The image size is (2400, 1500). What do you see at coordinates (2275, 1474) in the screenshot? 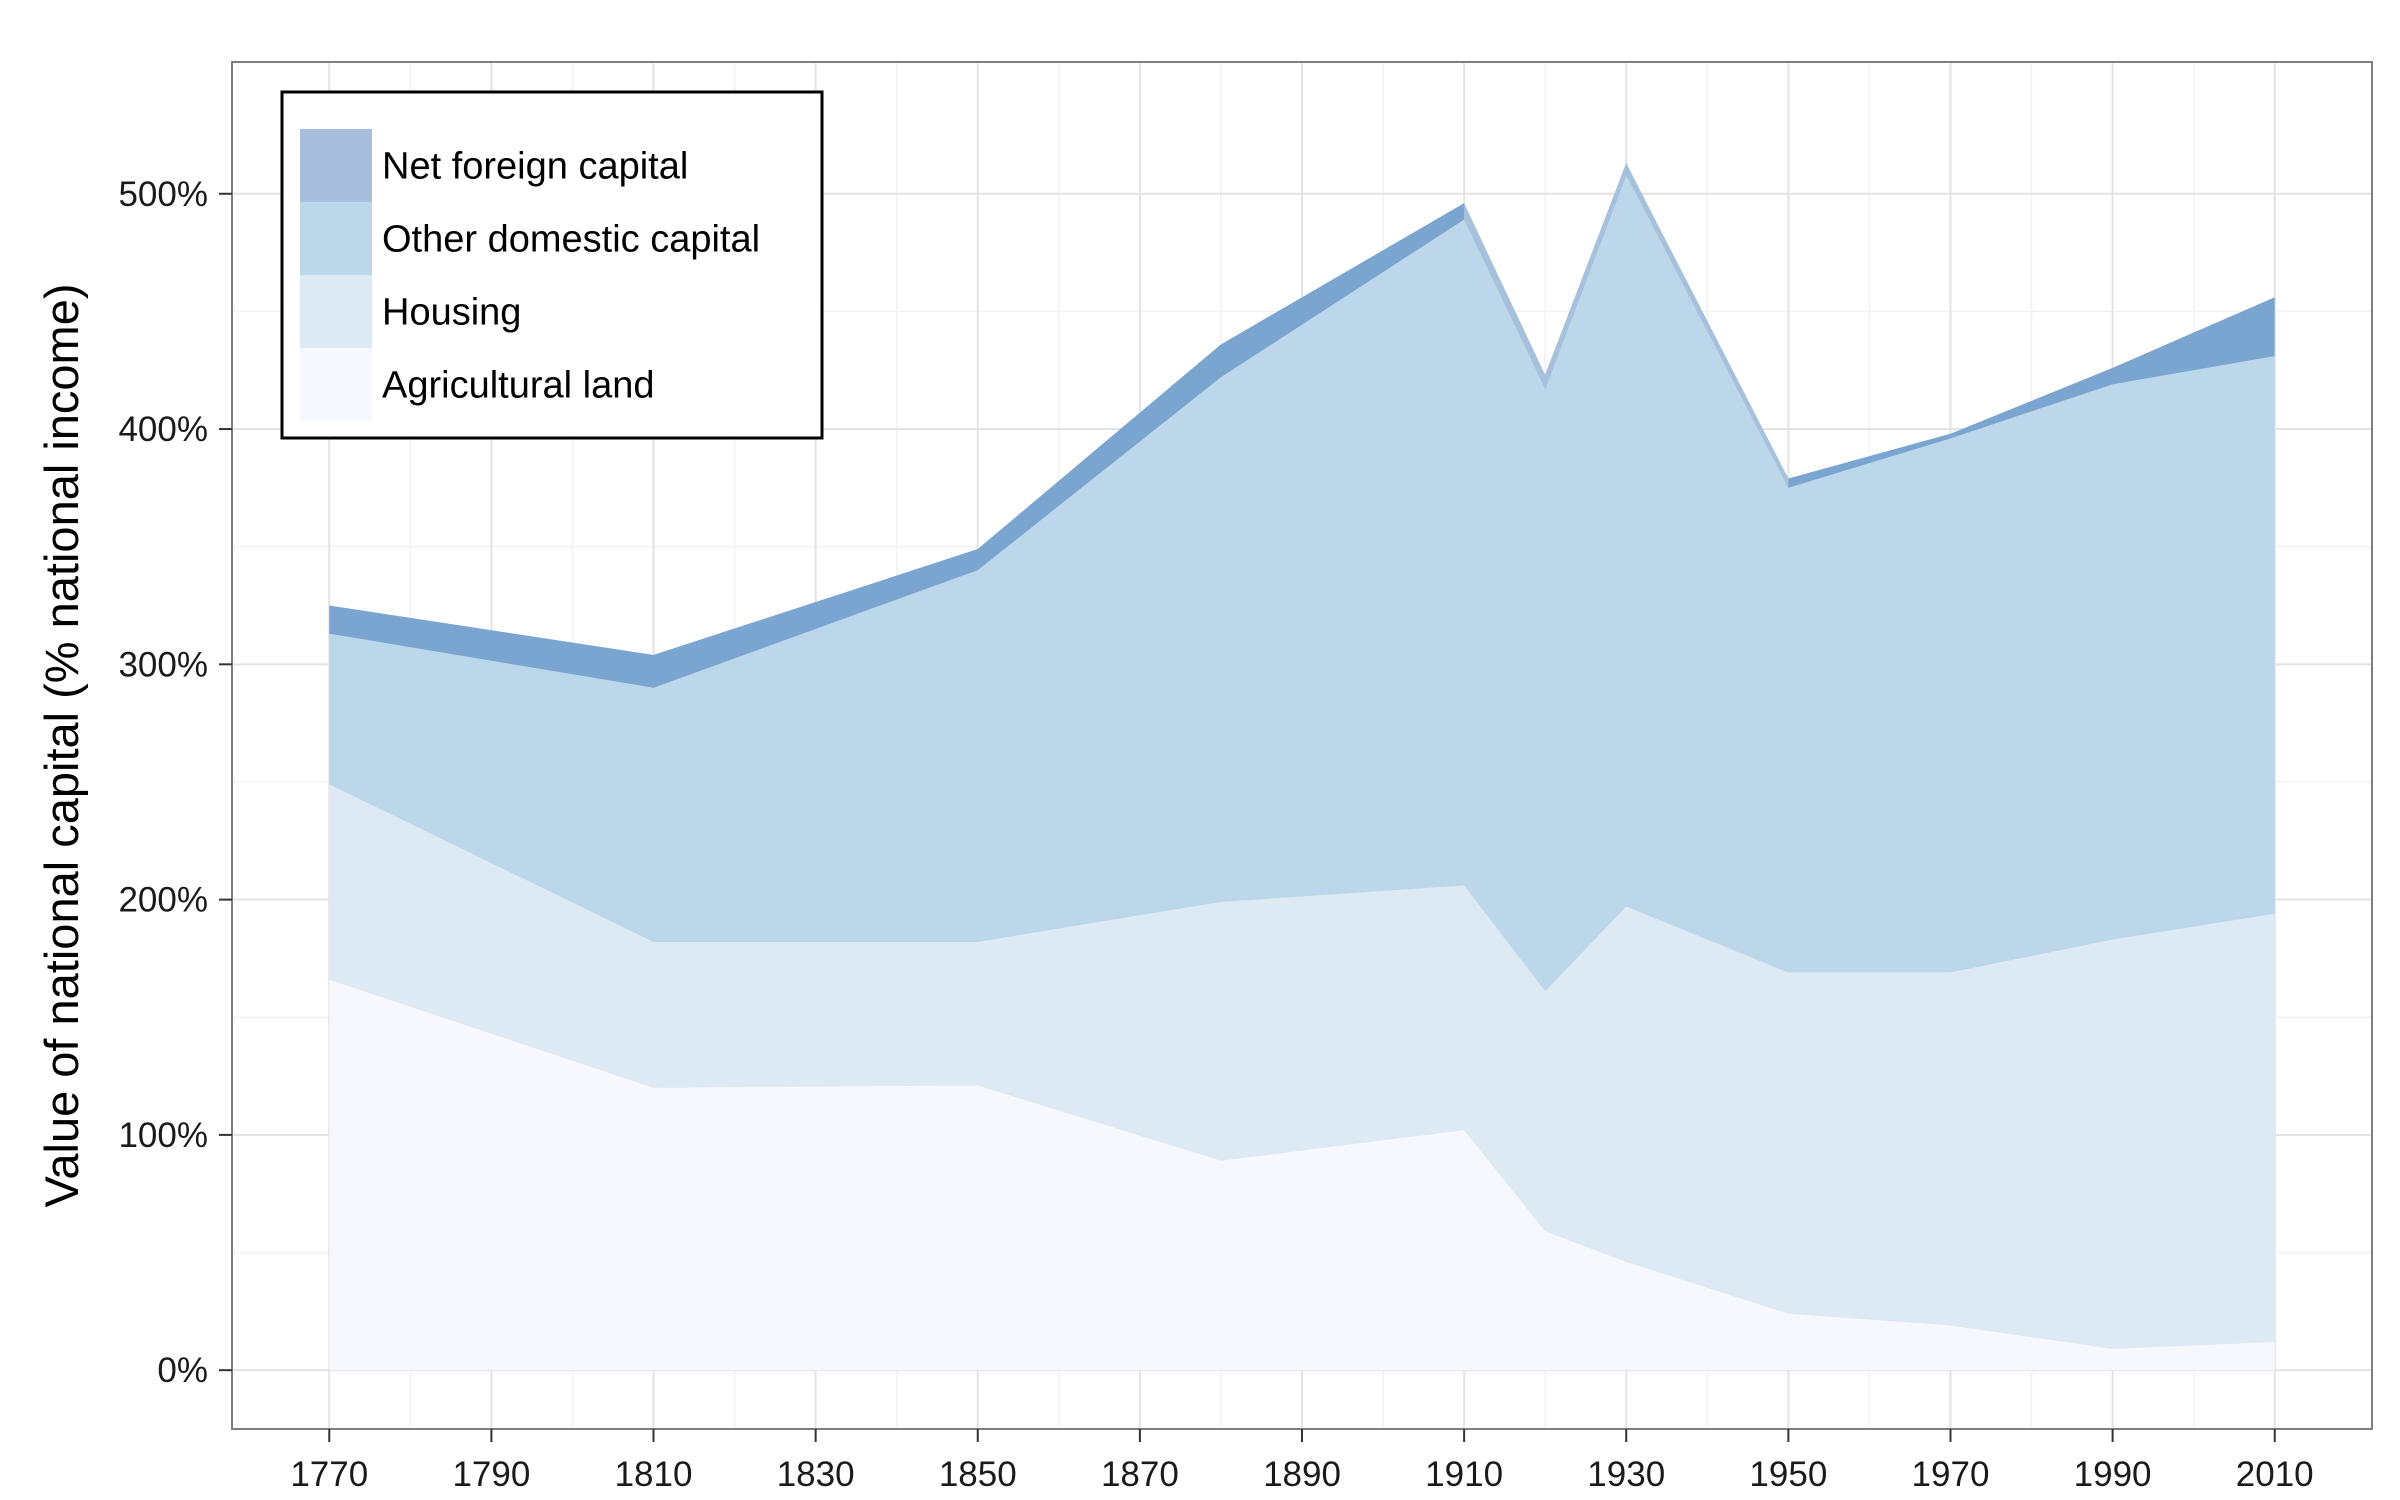
I see `x-tick-label: 2010` at bounding box center [2275, 1474].